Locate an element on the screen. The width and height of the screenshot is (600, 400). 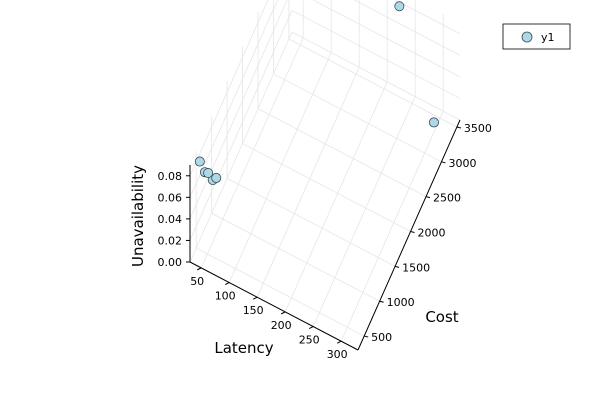
y-tick-label: 500 is located at coordinates (381, 337).